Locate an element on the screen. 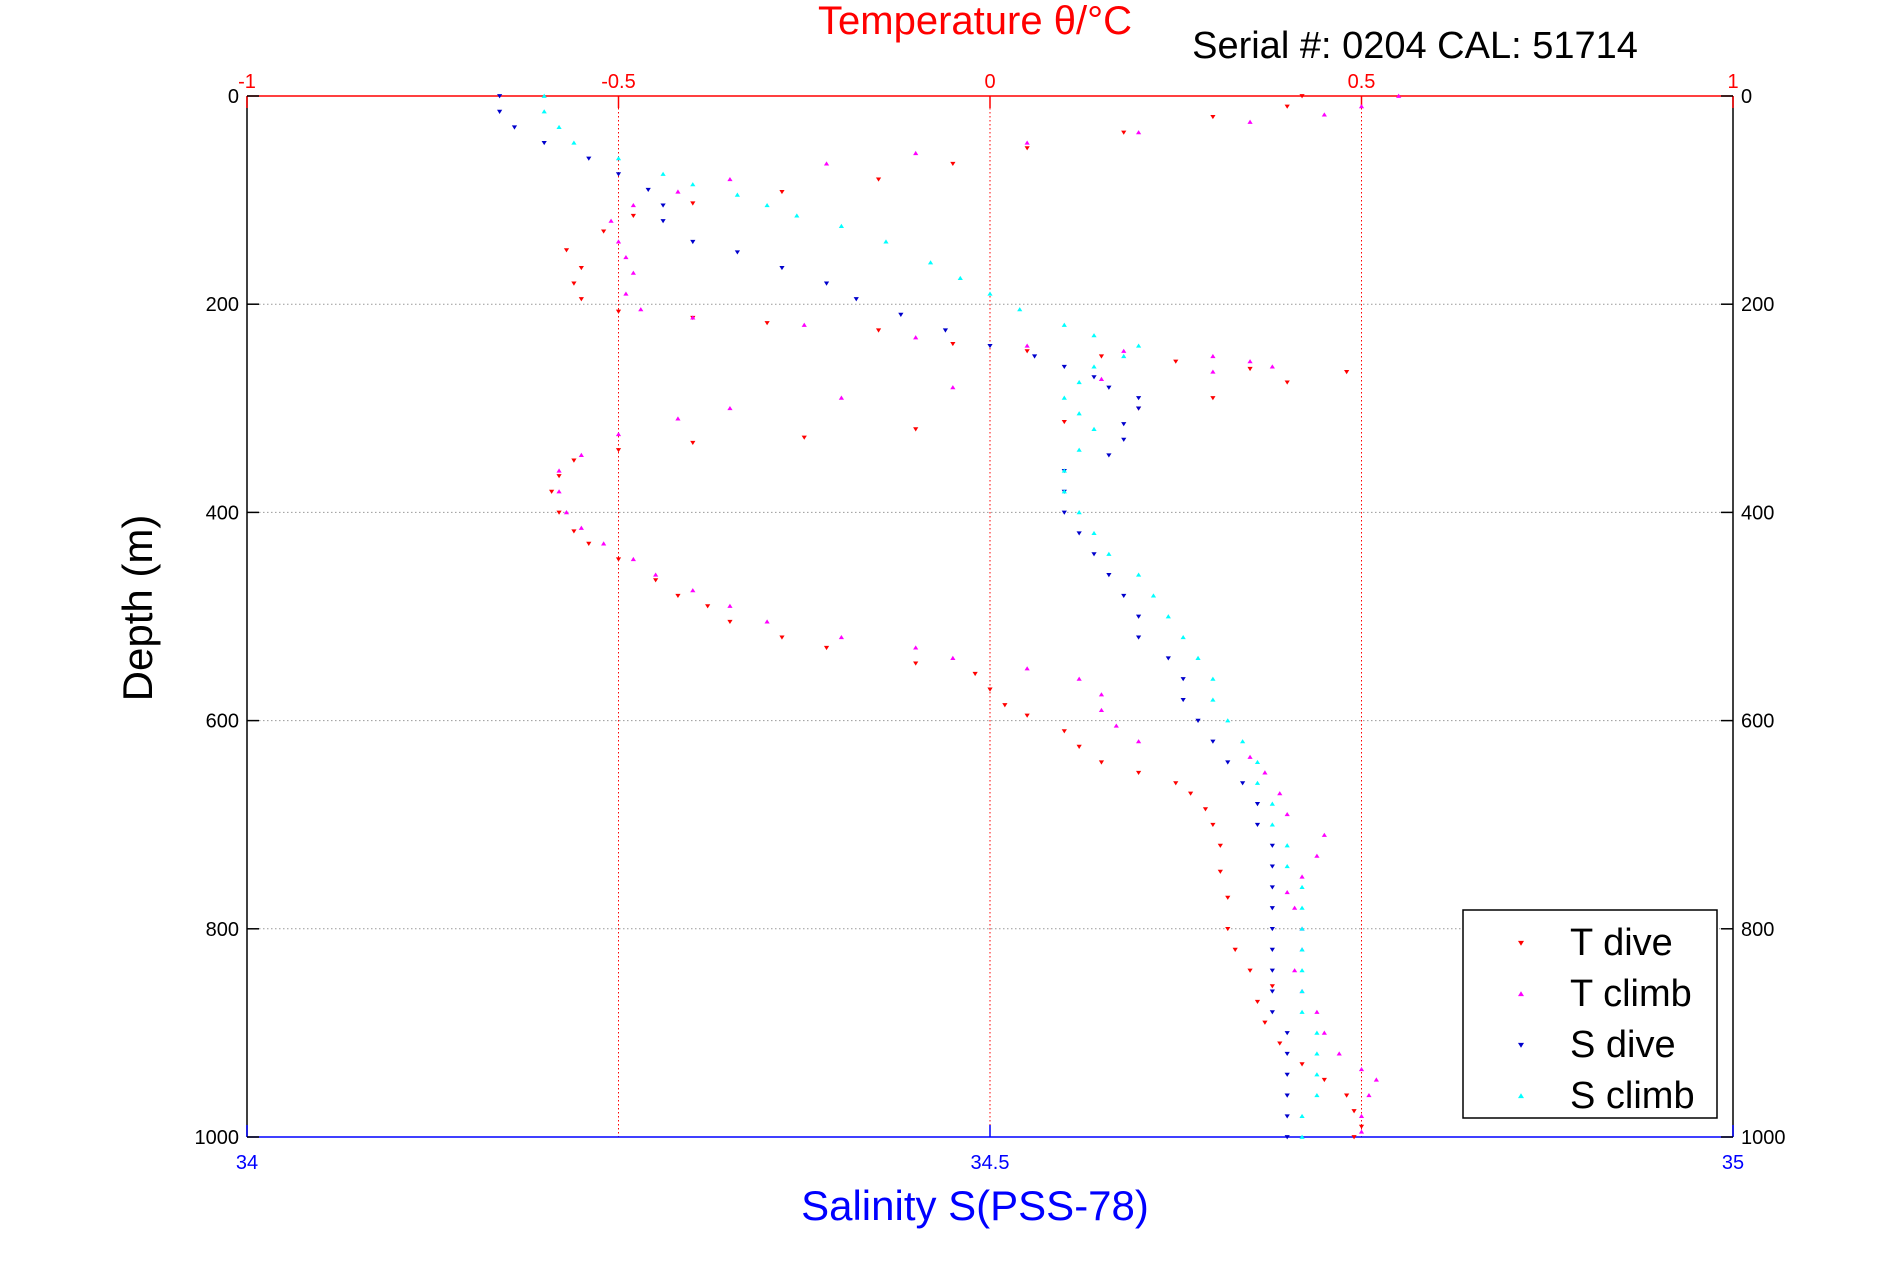 Image resolution: width=1891 pixels, height=1262 pixels. depth-tick-label-left: 200 is located at coordinates (222, 305).